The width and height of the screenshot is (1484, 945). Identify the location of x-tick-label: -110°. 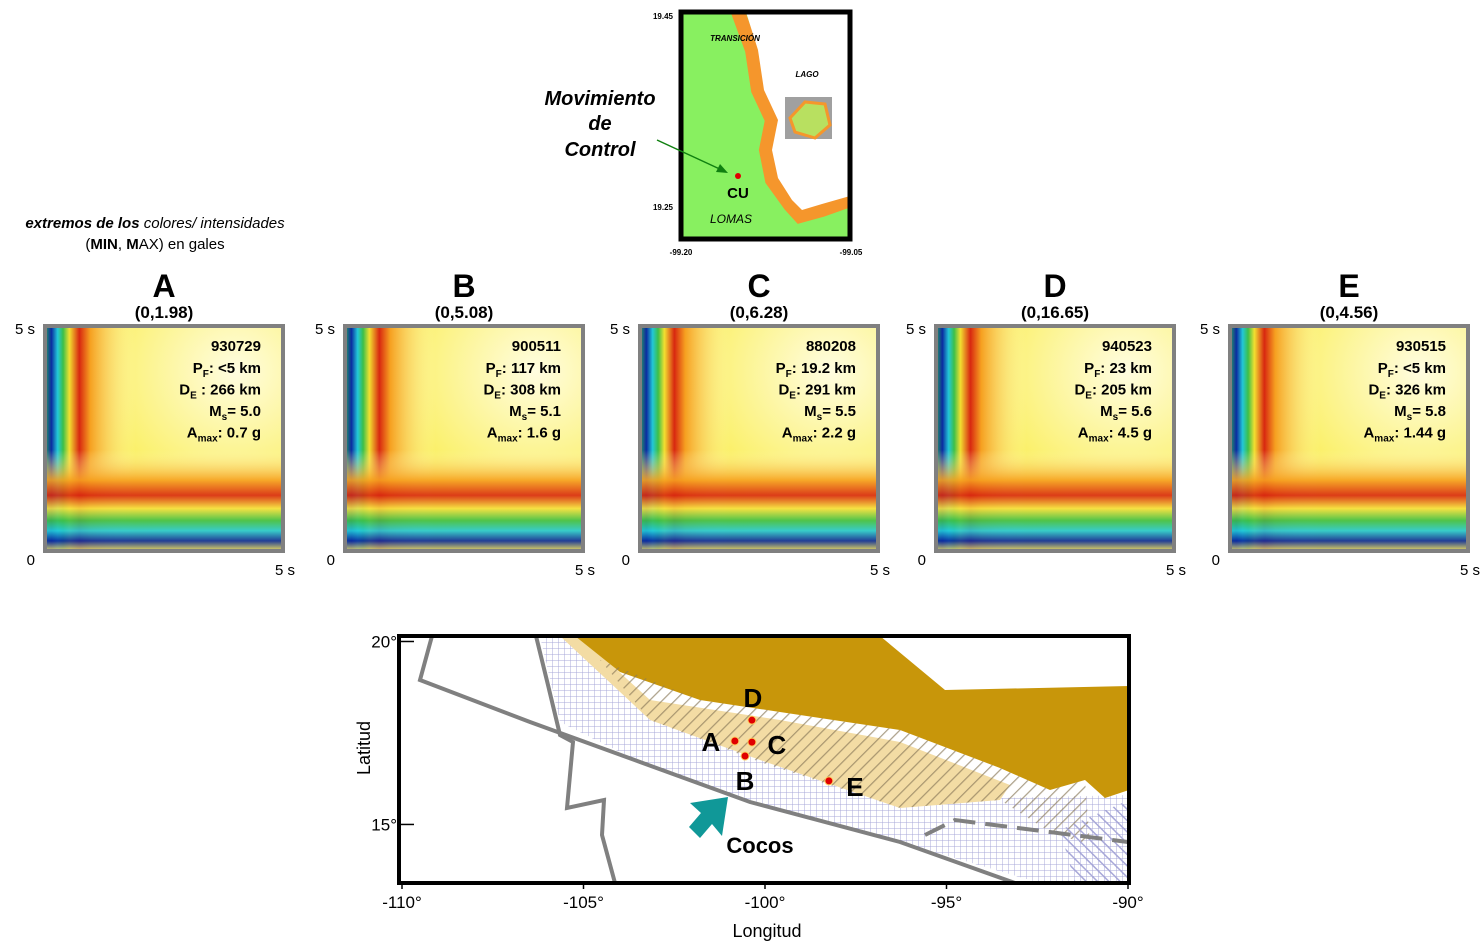
(402, 902).